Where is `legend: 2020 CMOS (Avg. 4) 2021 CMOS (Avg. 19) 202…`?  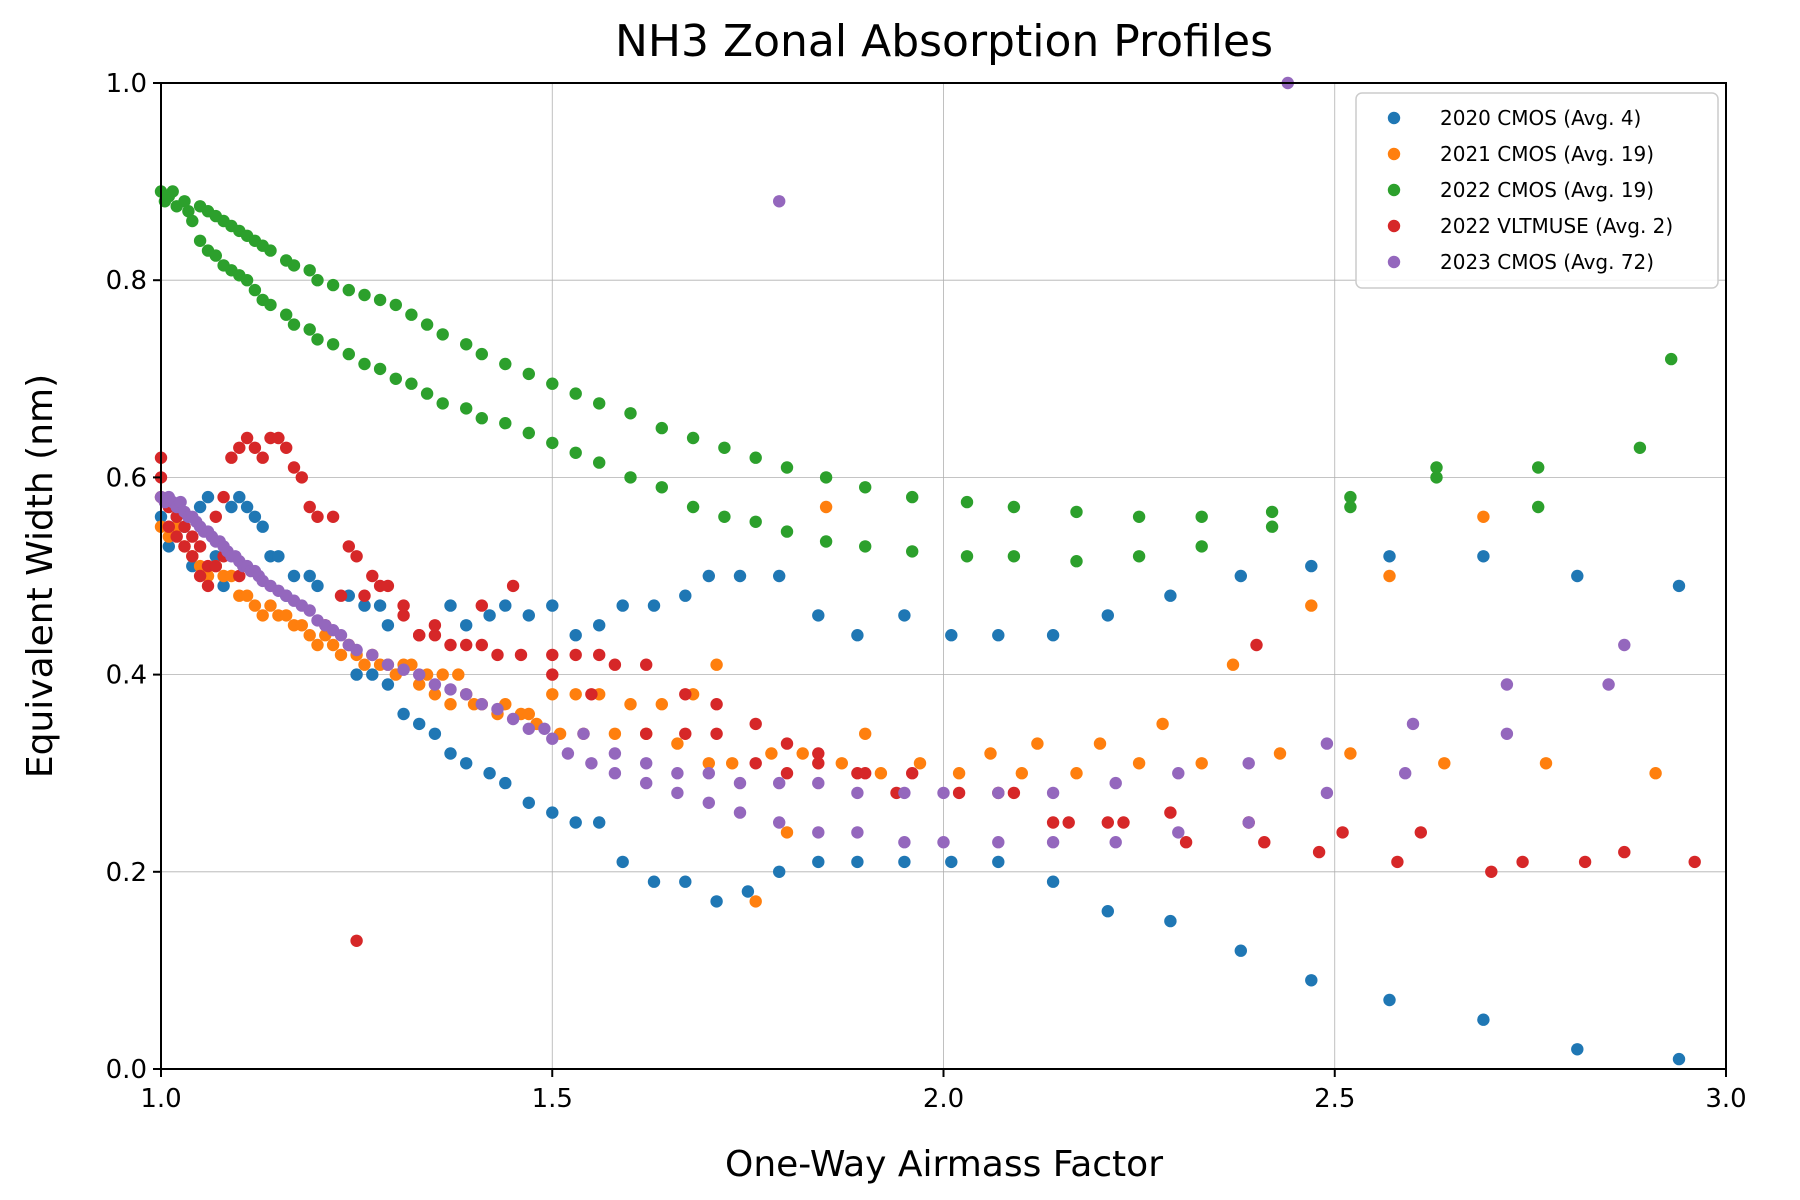 legend: 2020 CMOS (Avg. 4) 2021 CMOS (Avg. 19) 202… is located at coordinates (1537, 190).